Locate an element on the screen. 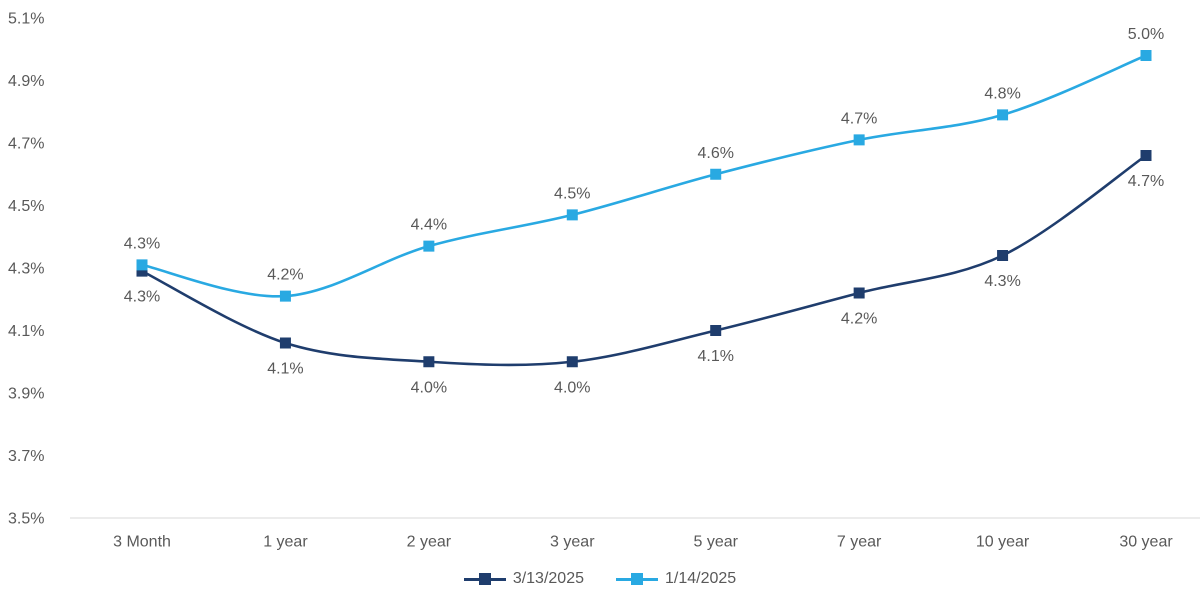 This screenshot has height=600, width=1200. y-axis-tick-label: 4.5% is located at coordinates (26, 206).